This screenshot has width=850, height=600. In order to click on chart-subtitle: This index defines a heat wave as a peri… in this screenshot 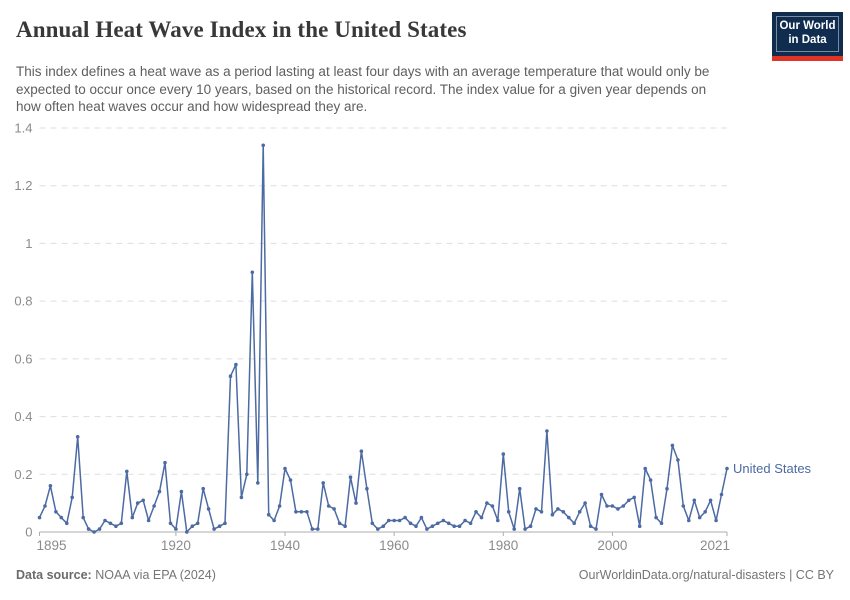, I will do `click(363, 89)`.